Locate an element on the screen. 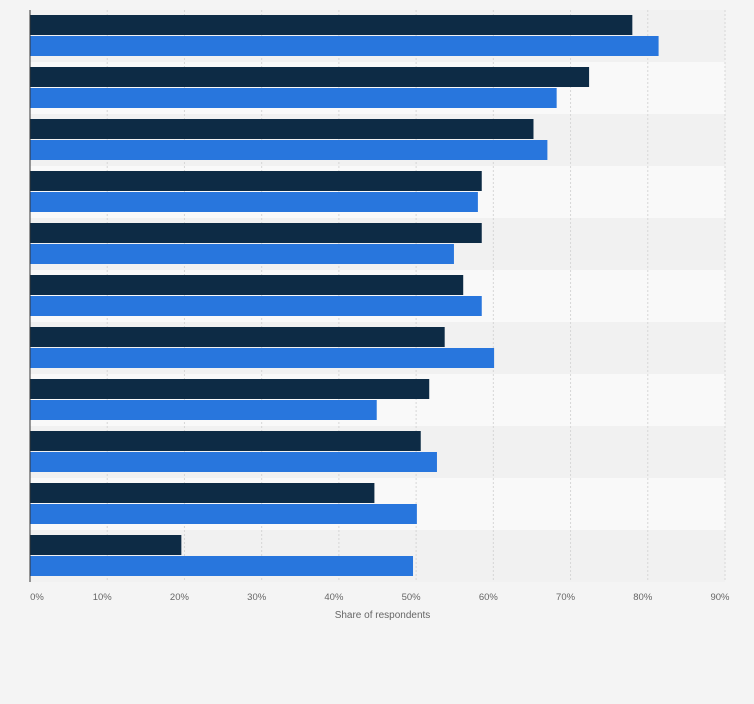 The image size is (754, 704). x-tick-label: 30% is located at coordinates (257, 597).